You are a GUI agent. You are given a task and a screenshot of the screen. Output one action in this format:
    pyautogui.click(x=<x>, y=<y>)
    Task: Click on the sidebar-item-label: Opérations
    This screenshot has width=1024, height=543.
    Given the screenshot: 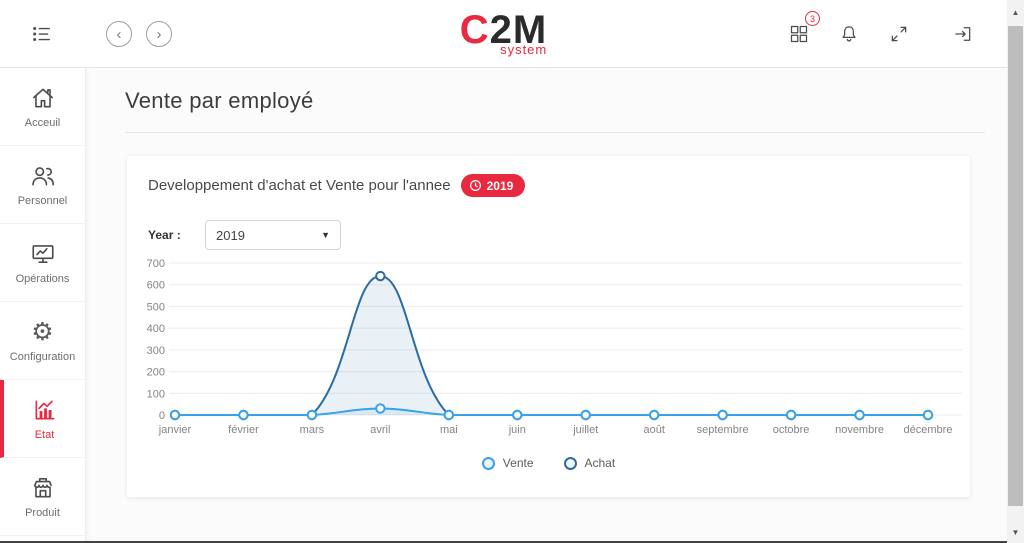 What is the action you would take?
    pyautogui.click(x=42, y=278)
    